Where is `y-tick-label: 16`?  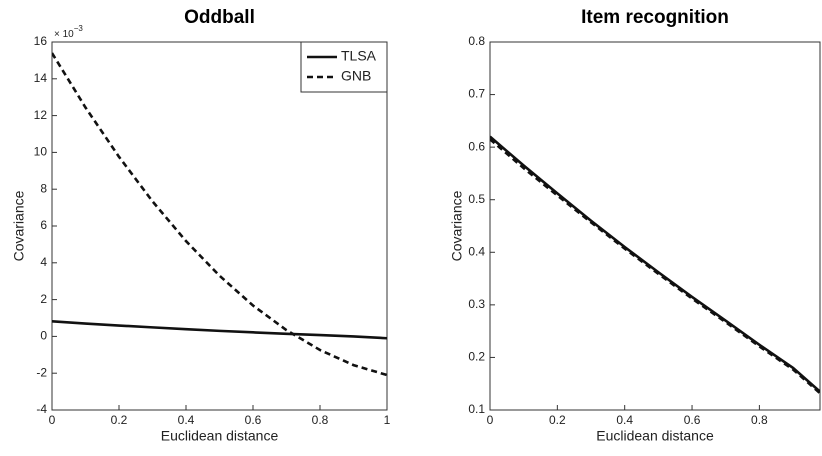
y-tick-label: 16 is located at coordinates (41, 41).